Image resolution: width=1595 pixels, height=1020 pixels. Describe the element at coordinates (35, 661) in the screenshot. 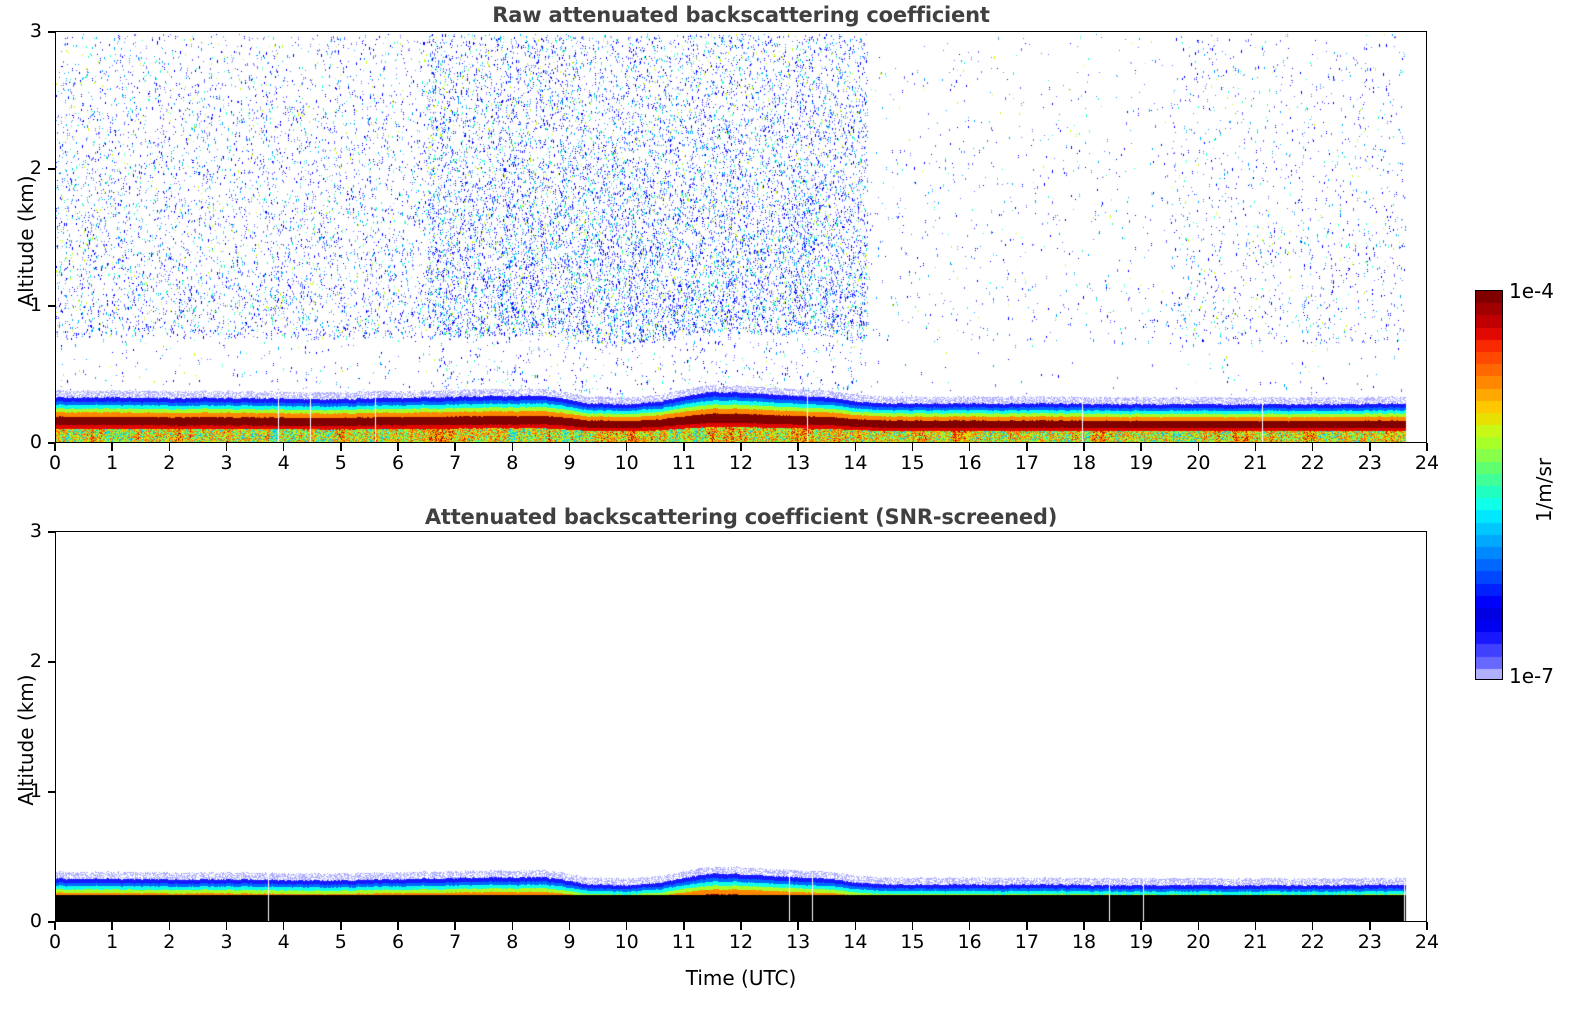

I see `panel-2-yticklabel-2: 2` at that location.